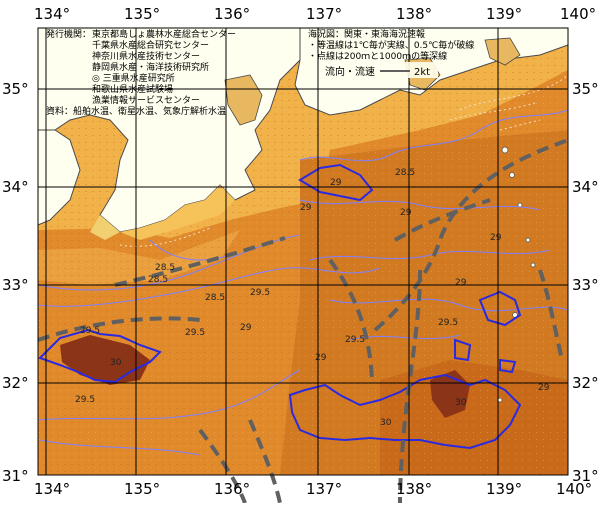 This screenshot has width=600, height=507. What do you see at coordinates (377, 56) in the screenshot?
I see `info-line: ・点線は200ｍと1000ｍの等深線` at bounding box center [377, 56].